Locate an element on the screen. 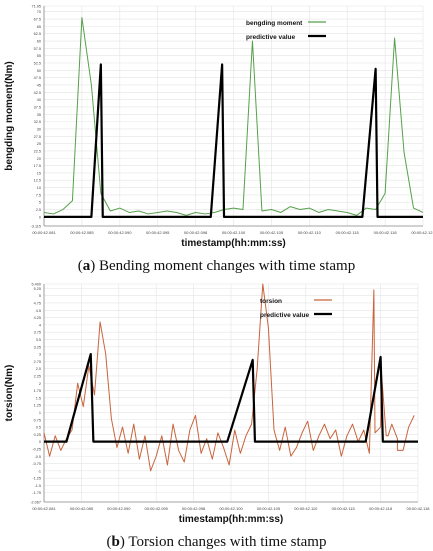  chart-0-legend-label-1: predictive value is located at coordinates (271, 37).